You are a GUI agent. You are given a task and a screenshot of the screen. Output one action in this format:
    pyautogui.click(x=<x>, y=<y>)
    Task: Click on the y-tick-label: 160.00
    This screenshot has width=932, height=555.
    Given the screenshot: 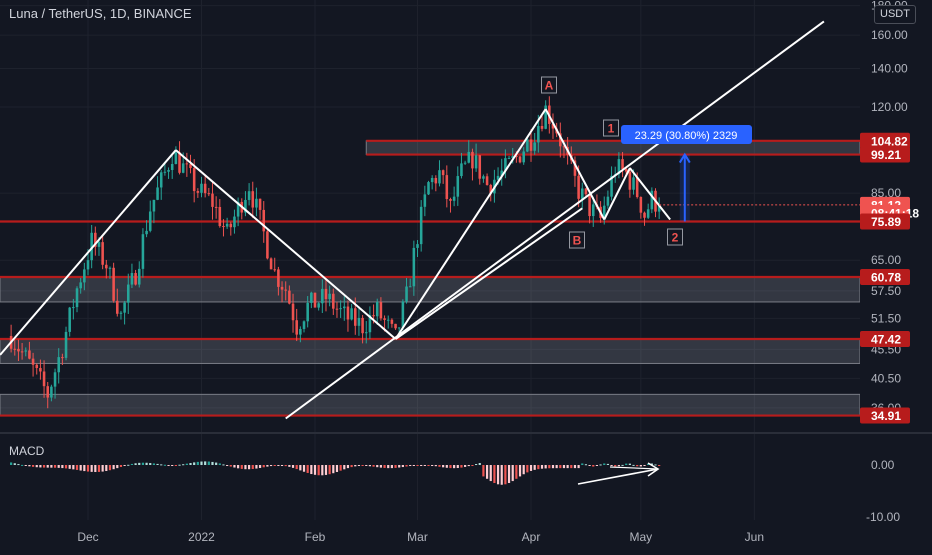 What is the action you would take?
    pyautogui.click(x=889, y=35)
    